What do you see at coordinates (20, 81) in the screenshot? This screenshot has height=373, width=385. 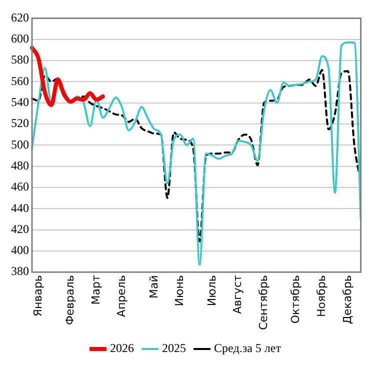 I see `y-tick-label: 560` at bounding box center [20, 81].